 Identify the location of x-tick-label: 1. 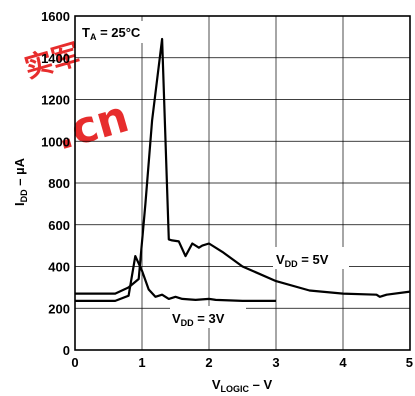
(141, 362).